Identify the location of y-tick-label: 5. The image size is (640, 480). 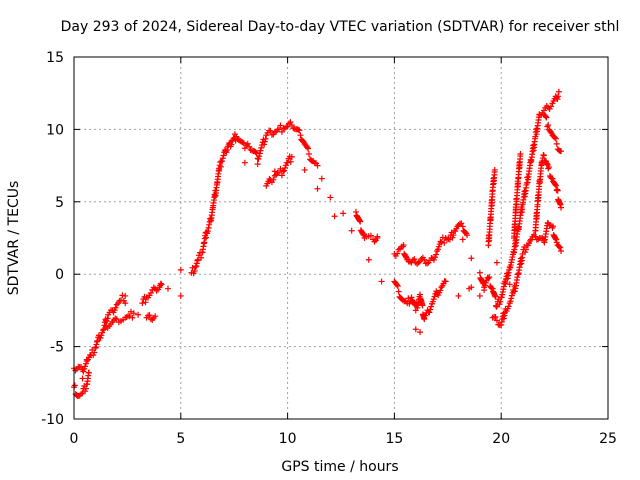
(59, 203).